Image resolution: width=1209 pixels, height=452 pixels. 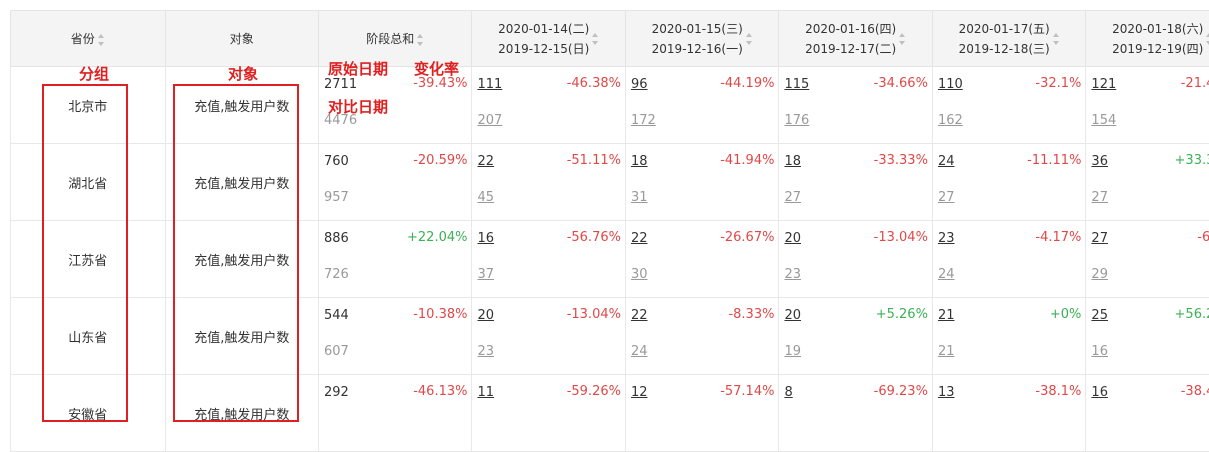 What do you see at coordinates (1147, 39) in the screenshot?
I see `column-header-date: 2020-01-18(六)2019-12-19(四)` at bounding box center [1147, 39].